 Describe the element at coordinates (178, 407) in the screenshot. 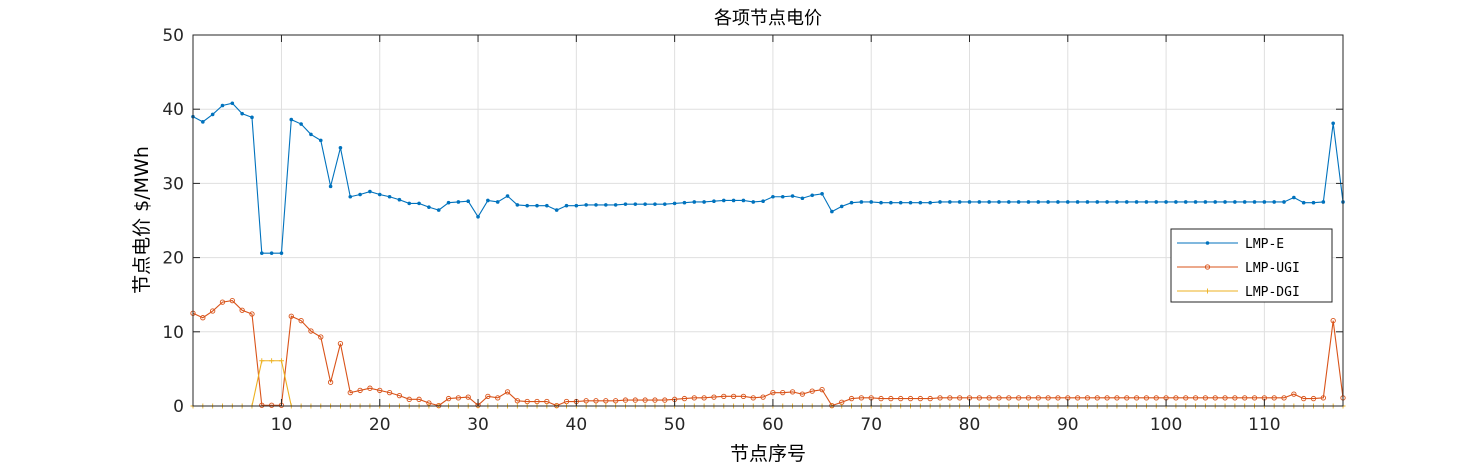

I see `y-tick-label: 0` at that location.